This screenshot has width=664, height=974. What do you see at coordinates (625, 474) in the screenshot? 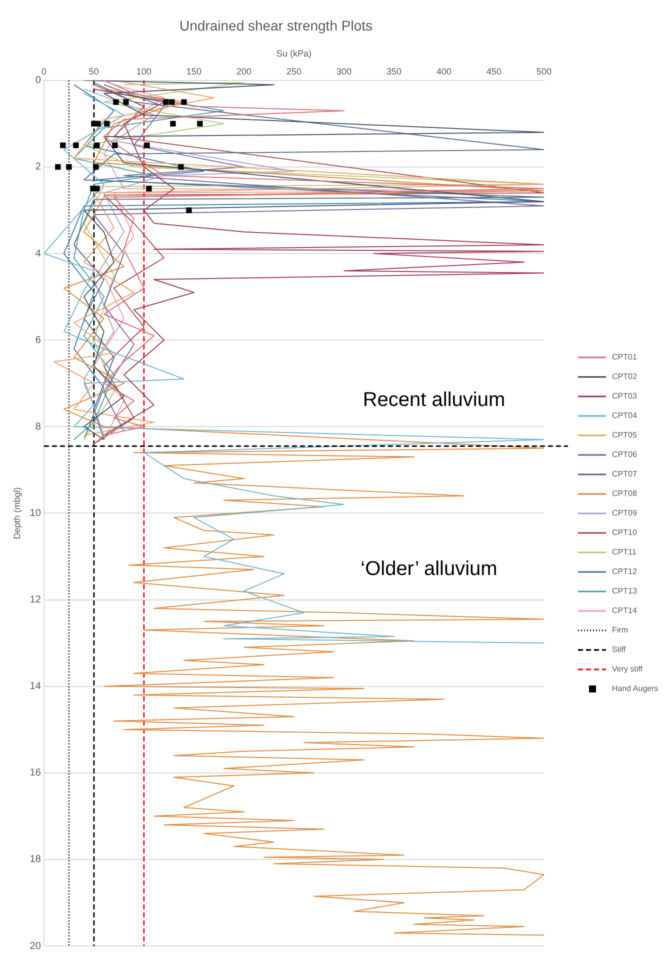
I see `legend-label: CPT07` at bounding box center [625, 474].